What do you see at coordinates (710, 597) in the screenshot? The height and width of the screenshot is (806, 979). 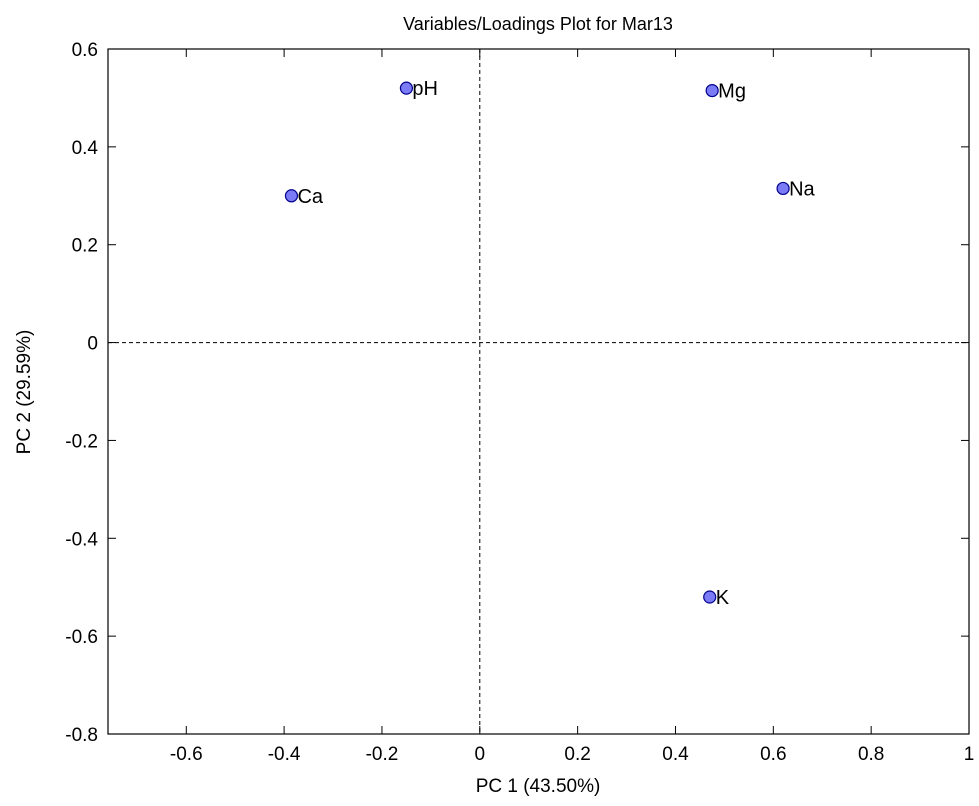 I see `data-point-k` at bounding box center [710, 597].